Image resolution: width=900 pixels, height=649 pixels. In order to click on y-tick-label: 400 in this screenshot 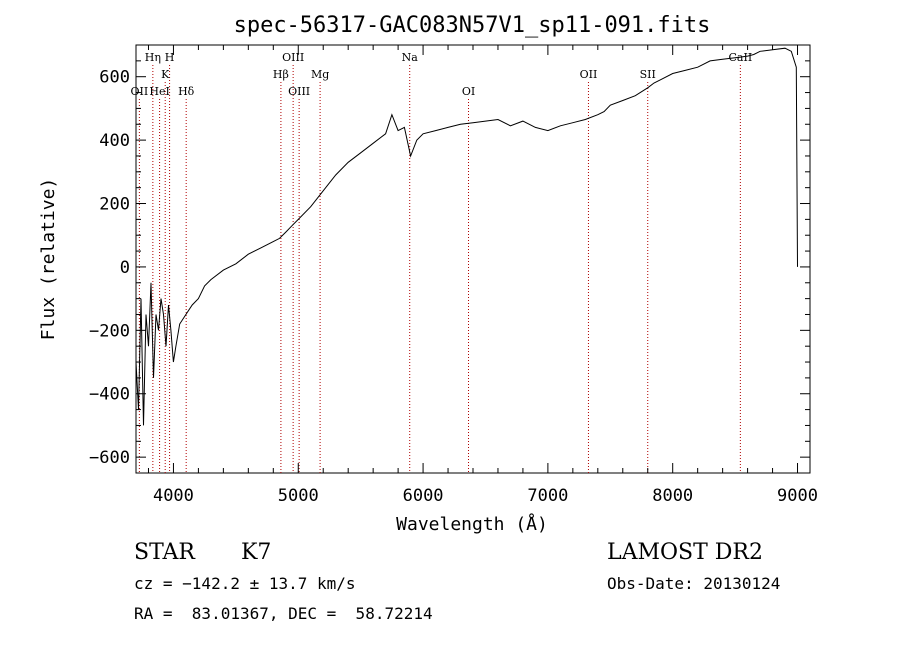, I will do `click(114, 141)`.